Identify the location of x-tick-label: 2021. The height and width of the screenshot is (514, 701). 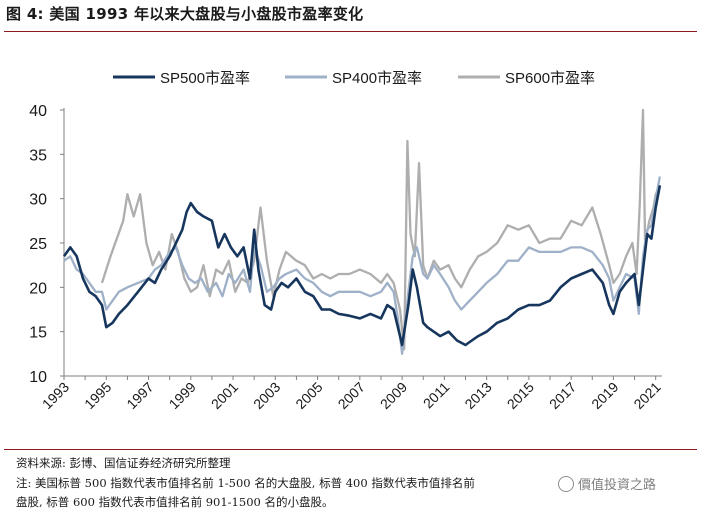
(646, 395).